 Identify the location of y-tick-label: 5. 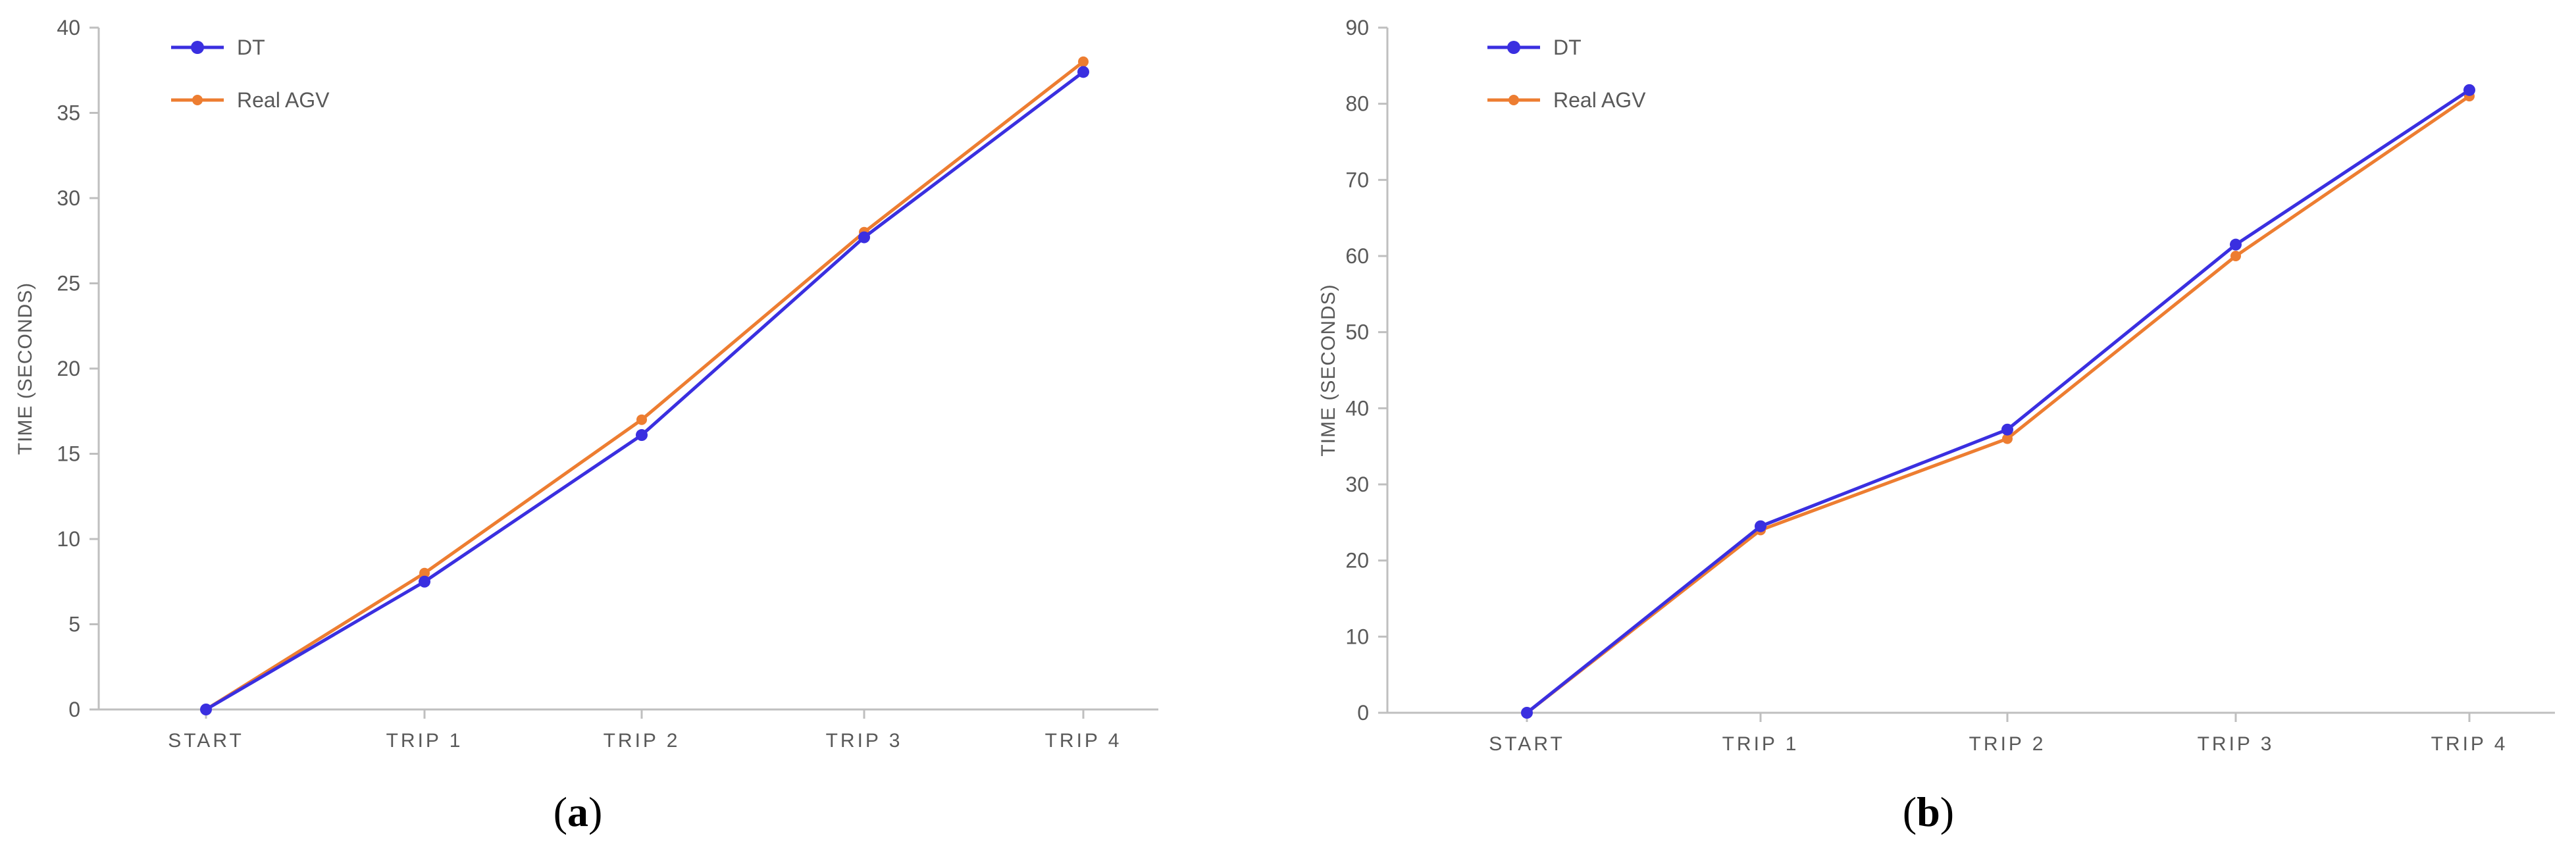
(74, 624).